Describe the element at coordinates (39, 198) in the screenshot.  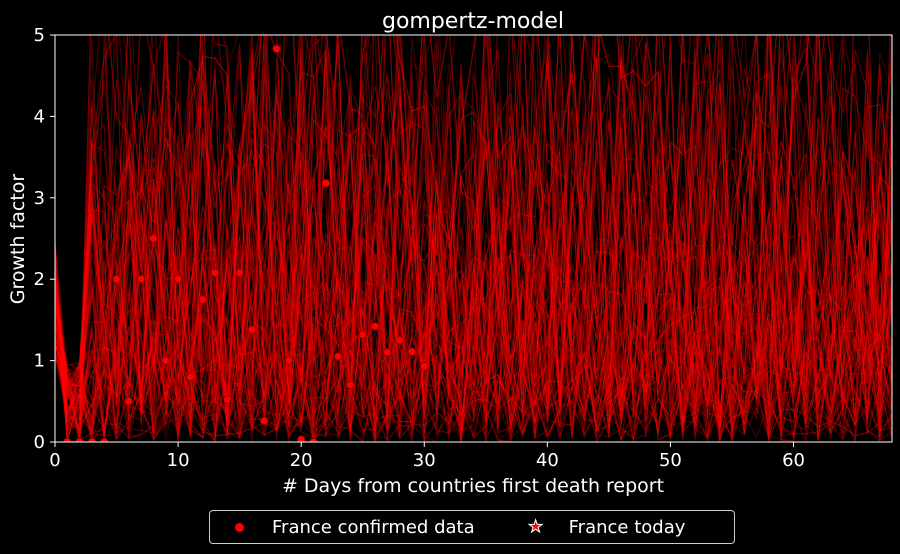
I see `y-tick-label: 3` at that location.